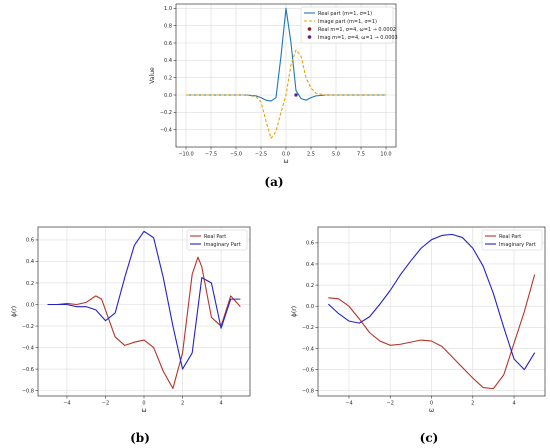  I want to click on x-tick-label: 0.0, so click(286, 155).